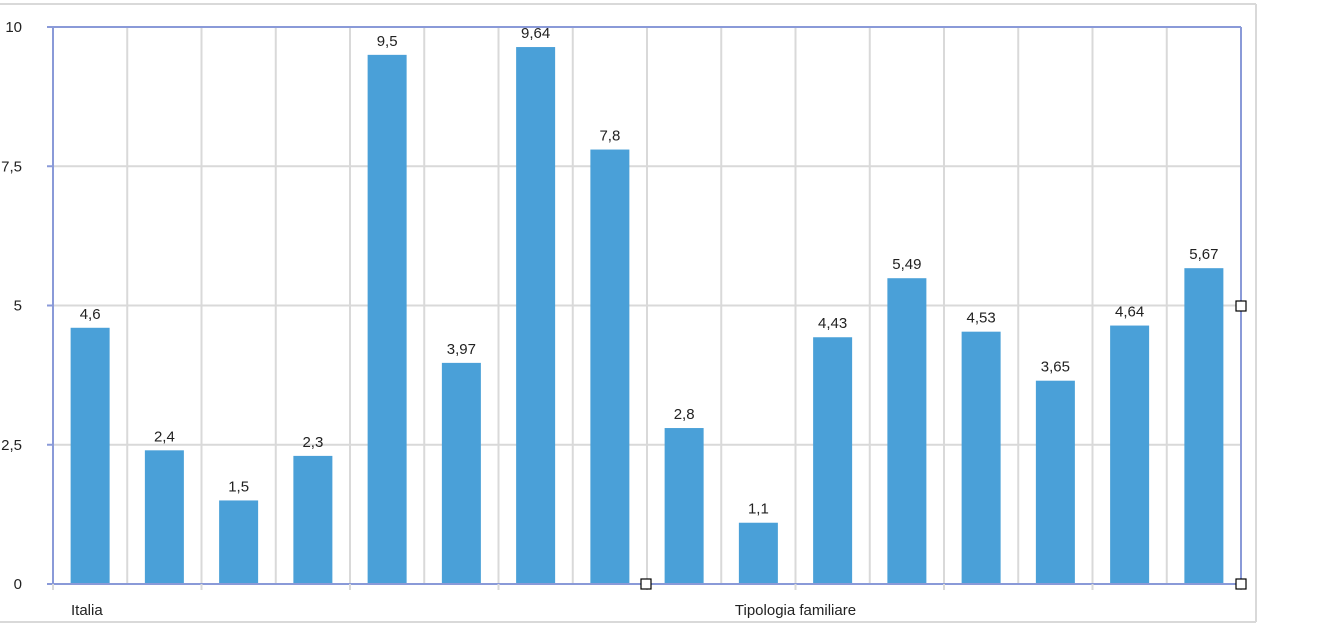 This screenshot has height=628, width=1320. What do you see at coordinates (795, 610) in the screenshot?
I see `category-label: Tipologia familiare` at bounding box center [795, 610].